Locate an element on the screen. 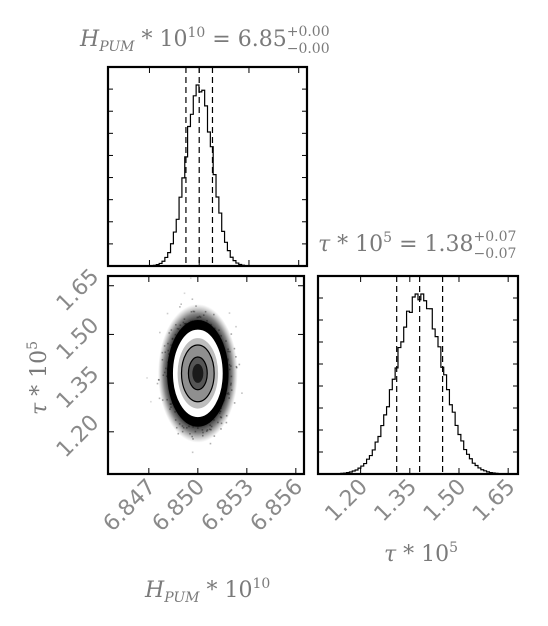  hpum-tick-label: 6.850 is located at coordinates (179, 506).